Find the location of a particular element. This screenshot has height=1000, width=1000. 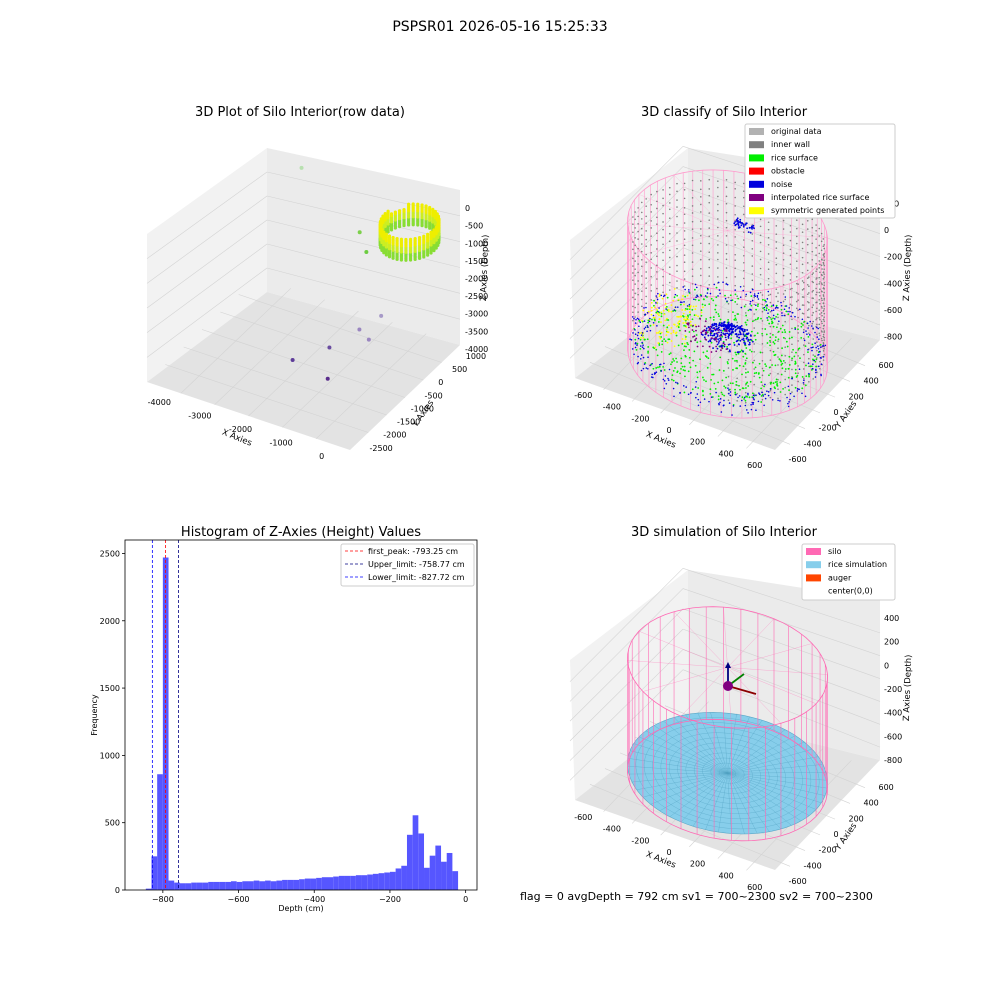

classify-gridlines is located at coordinates (725, 297).